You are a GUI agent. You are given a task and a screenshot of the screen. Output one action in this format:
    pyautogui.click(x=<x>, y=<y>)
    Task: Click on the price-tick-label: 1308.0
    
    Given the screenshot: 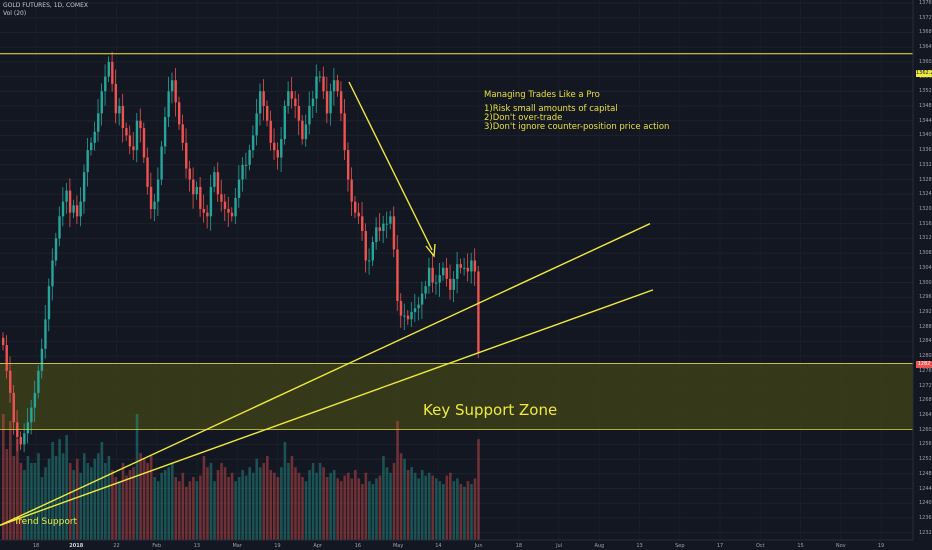 What is the action you would take?
    pyautogui.click(x=925, y=253)
    